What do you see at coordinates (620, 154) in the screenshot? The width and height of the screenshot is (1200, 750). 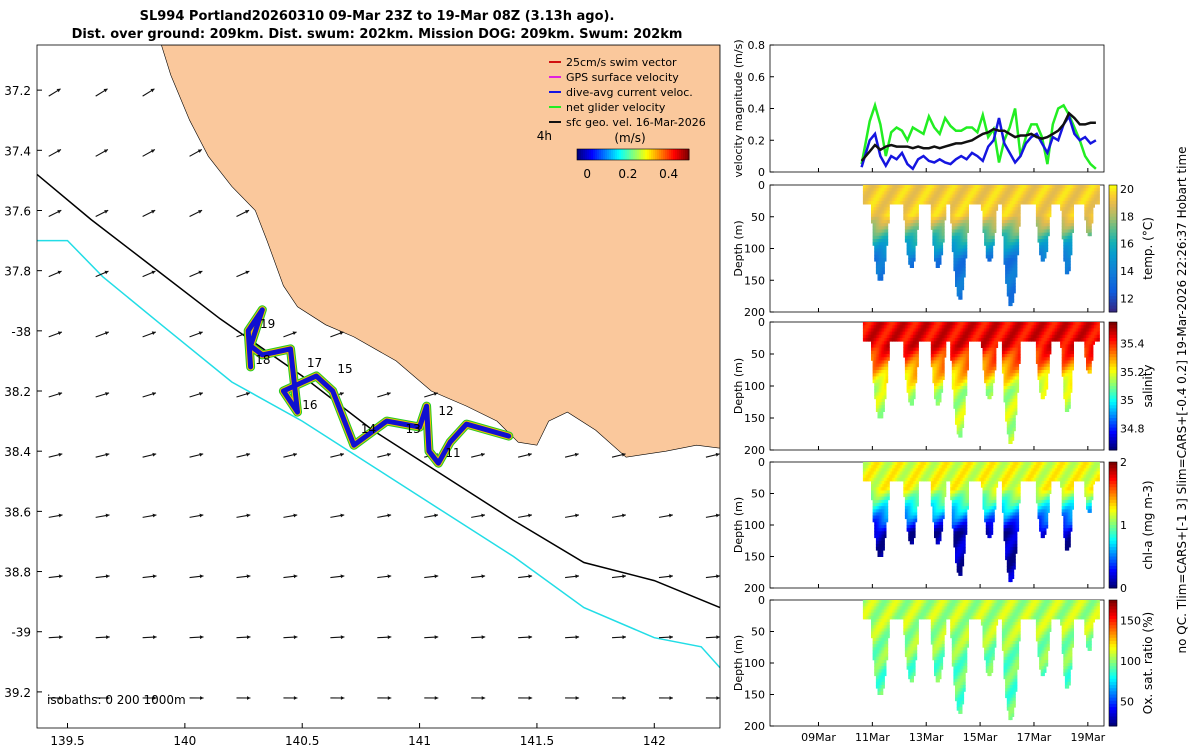 I see `colorbar-cell` at bounding box center [620, 154].